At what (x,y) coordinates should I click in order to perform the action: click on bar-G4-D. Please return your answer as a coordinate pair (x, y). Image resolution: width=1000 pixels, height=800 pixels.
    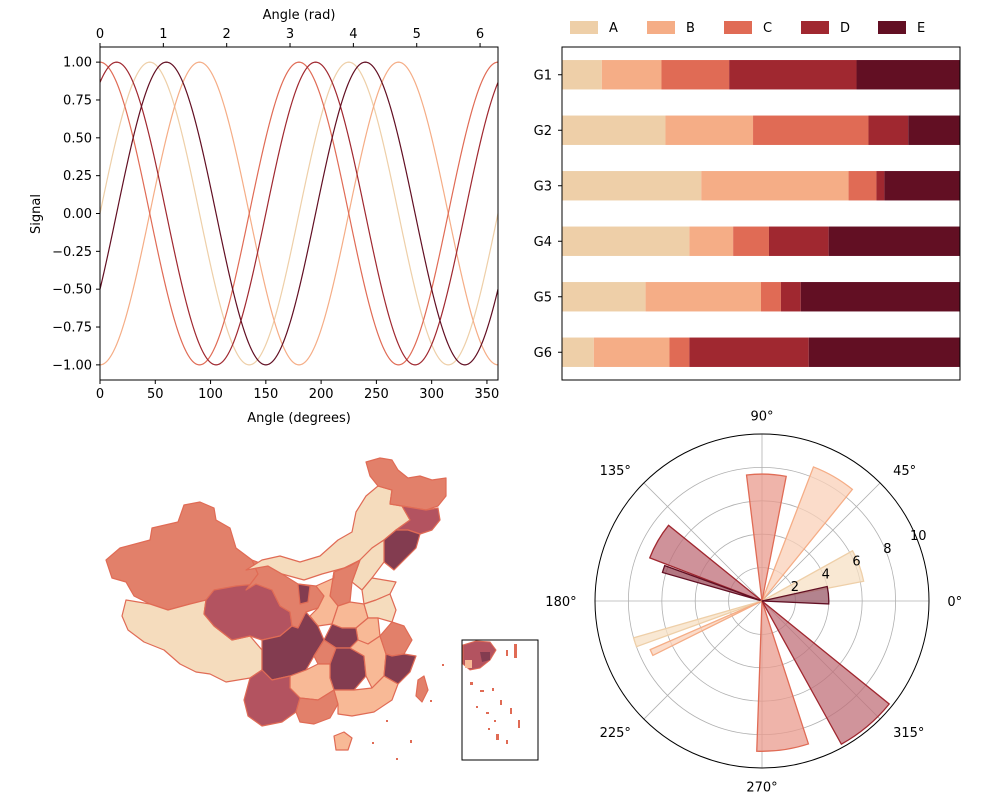
    Looking at the image, I should click on (798, 241).